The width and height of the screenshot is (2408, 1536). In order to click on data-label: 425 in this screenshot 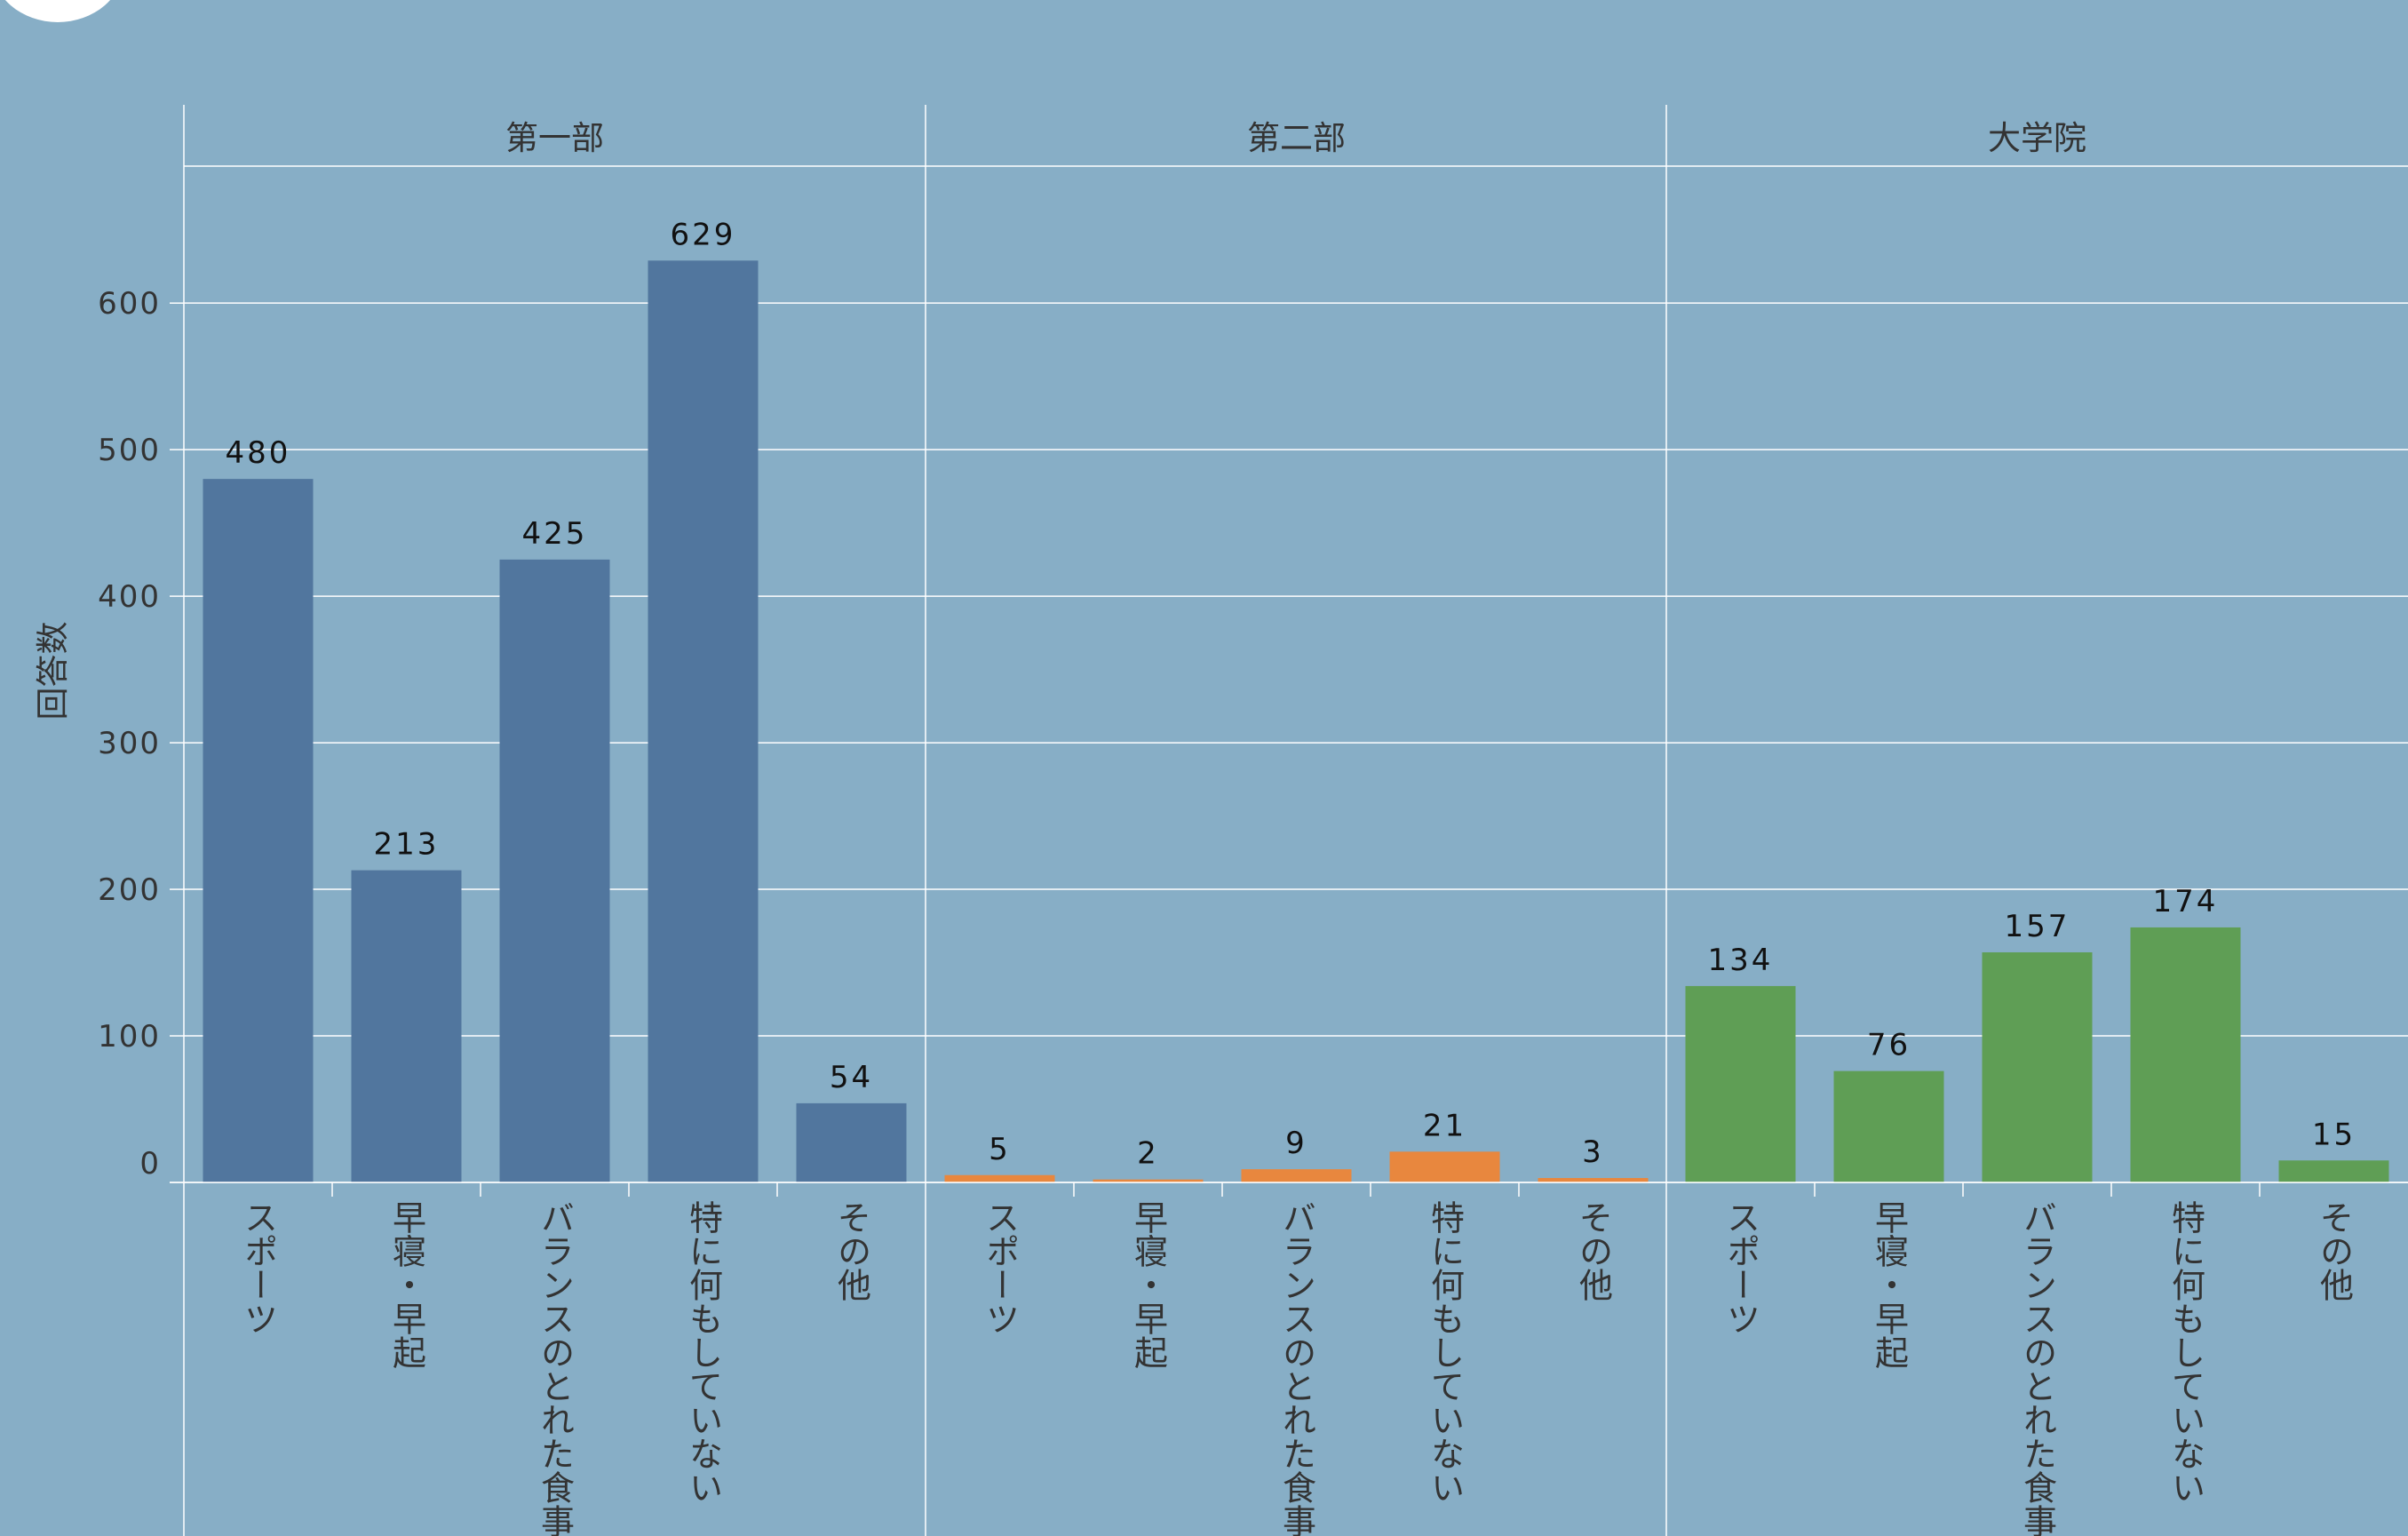, I will do `click(555, 534)`.